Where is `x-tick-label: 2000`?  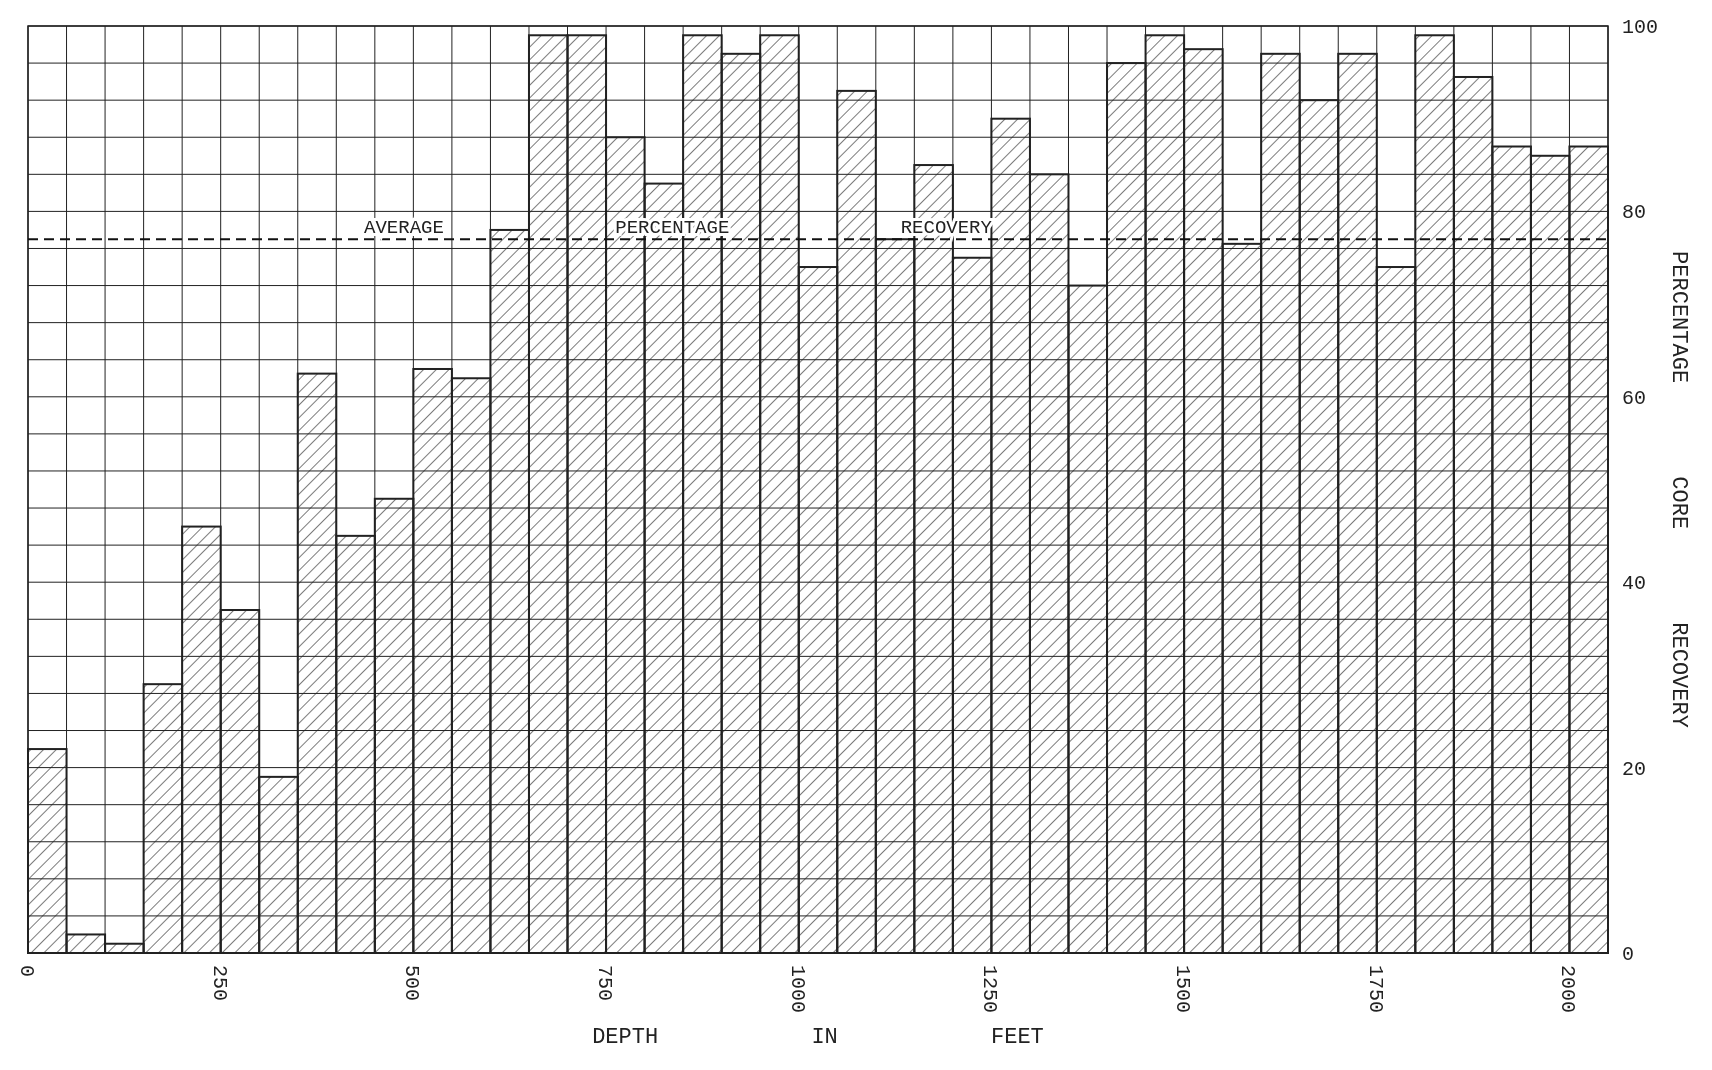
x-tick-label: 2000 is located at coordinates (1568, 989).